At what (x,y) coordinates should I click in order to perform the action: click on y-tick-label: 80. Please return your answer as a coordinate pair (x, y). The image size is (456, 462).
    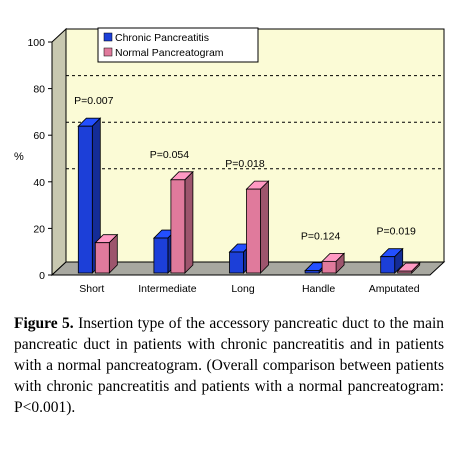
    Looking at the image, I should click on (39, 90).